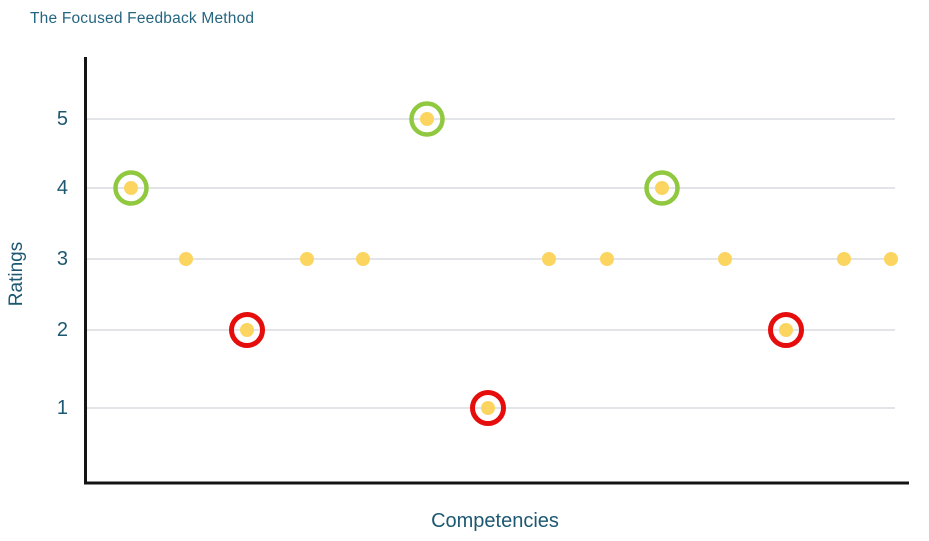 The height and width of the screenshot is (541, 929). What do you see at coordinates (62, 330) in the screenshot?
I see `y-axis-tick-label: 2` at bounding box center [62, 330].